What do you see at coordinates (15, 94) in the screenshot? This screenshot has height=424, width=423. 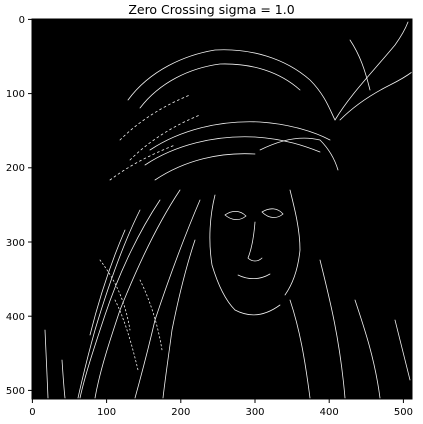 I see `y-tick-label: 100` at bounding box center [15, 94].